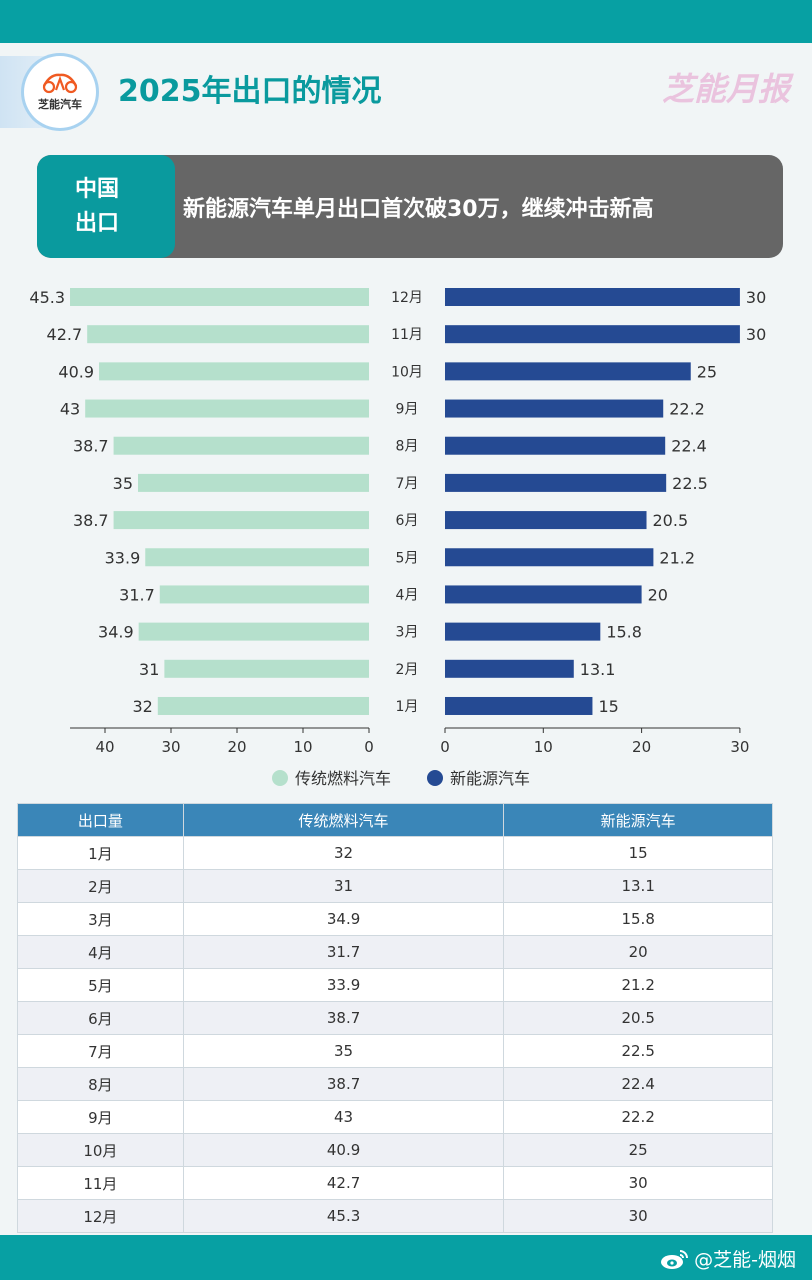 The width and height of the screenshot is (812, 1280). I want to click on legend-swatch-nev, so click(435, 778).